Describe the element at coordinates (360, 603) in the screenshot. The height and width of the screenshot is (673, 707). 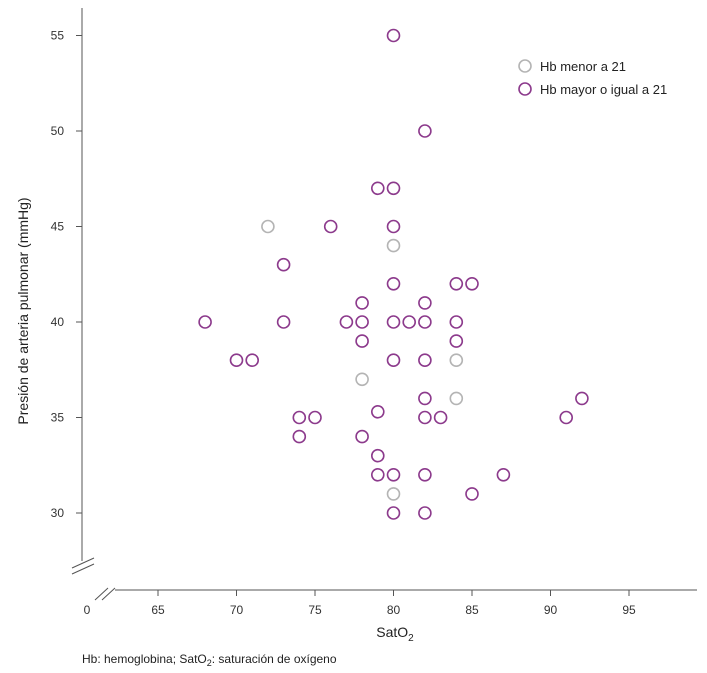
I see `x-ticks: 0 65 70 75 80 85 90 95` at that location.